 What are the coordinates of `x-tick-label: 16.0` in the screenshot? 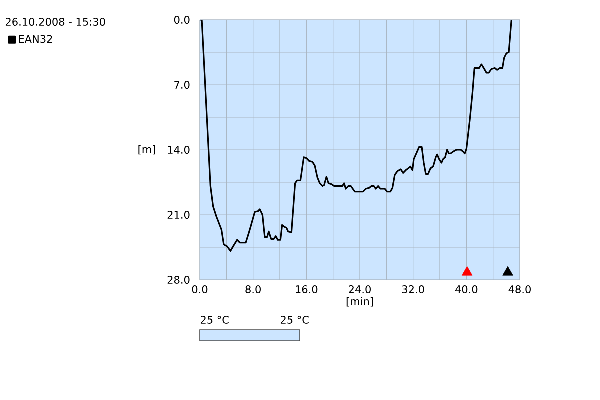 It's located at (307, 290).